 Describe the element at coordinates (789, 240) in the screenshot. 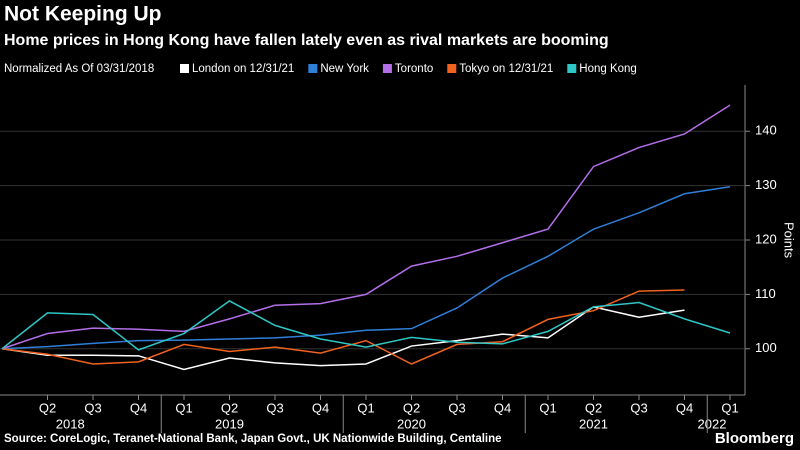

I see `y-axis-label: Points` at that location.